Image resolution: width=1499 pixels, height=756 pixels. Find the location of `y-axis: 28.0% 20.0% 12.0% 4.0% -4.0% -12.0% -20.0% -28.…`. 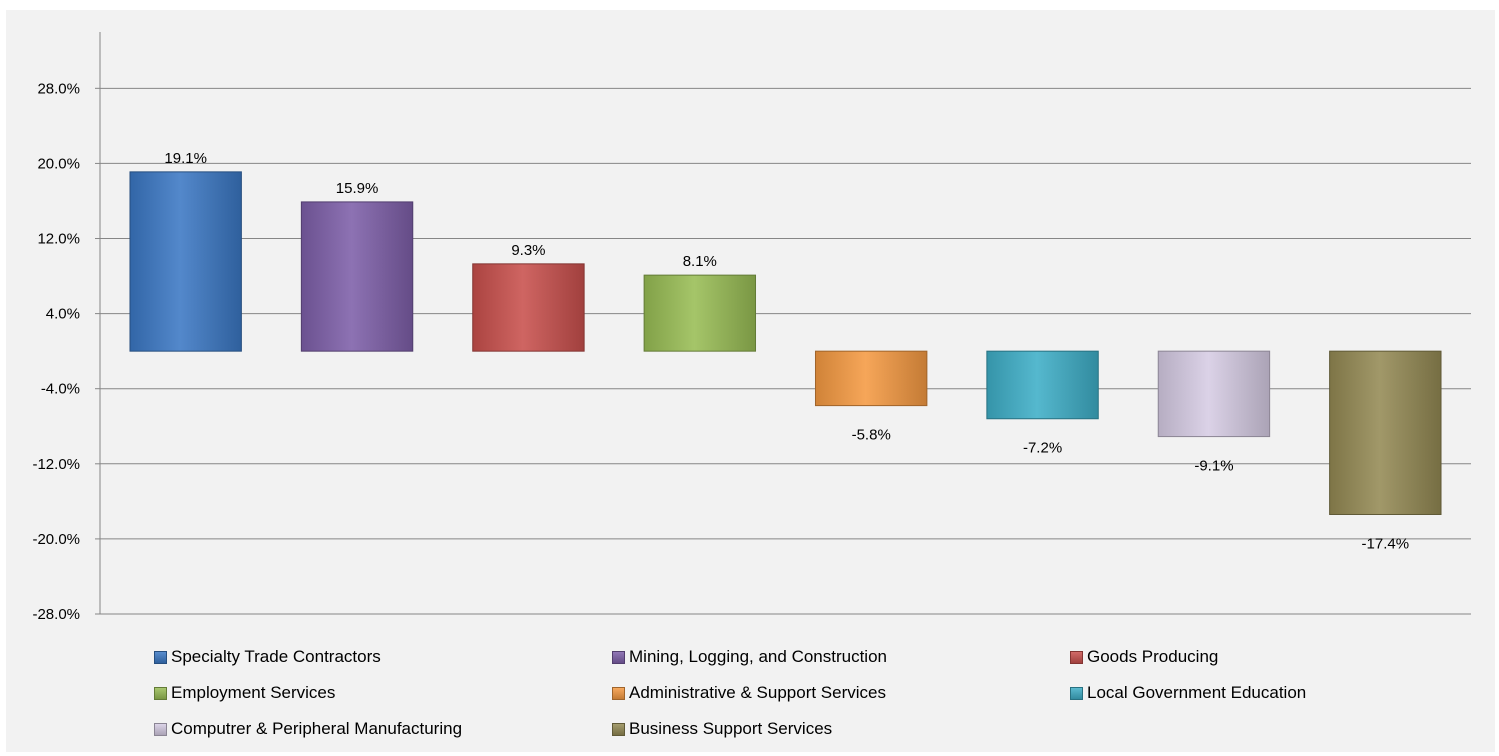

y-axis: 28.0% 20.0% 12.0% 4.0% -4.0% -12.0% -20.0% -28.… is located at coordinates (66, 327).